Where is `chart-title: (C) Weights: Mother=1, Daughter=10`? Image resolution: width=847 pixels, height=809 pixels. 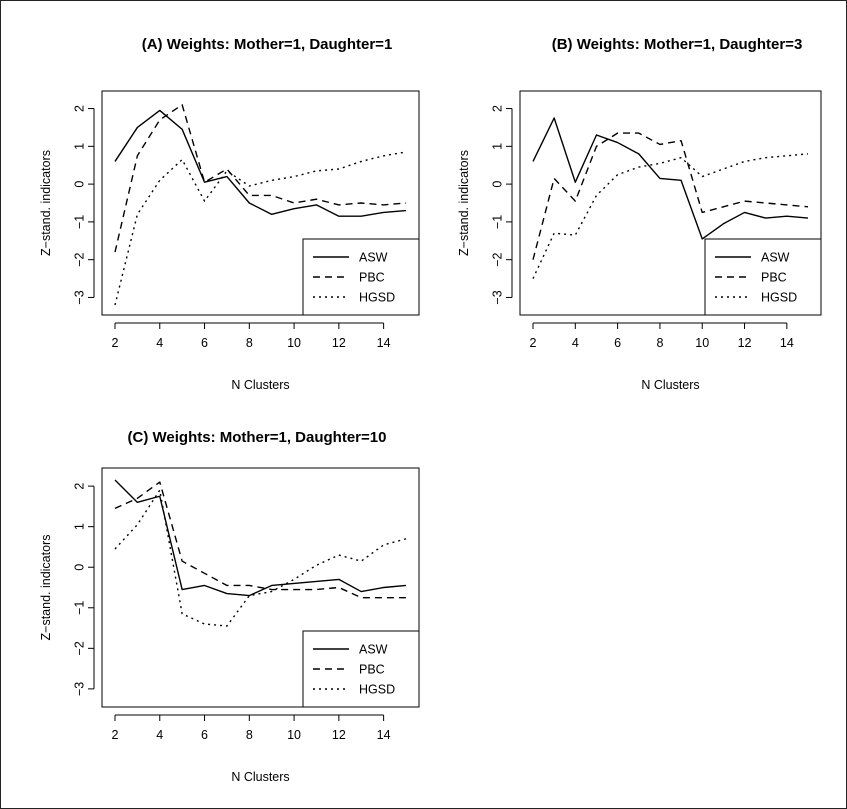
chart-title: (C) Weights: Mother=1, Daughter=10 is located at coordinates (257, 437).